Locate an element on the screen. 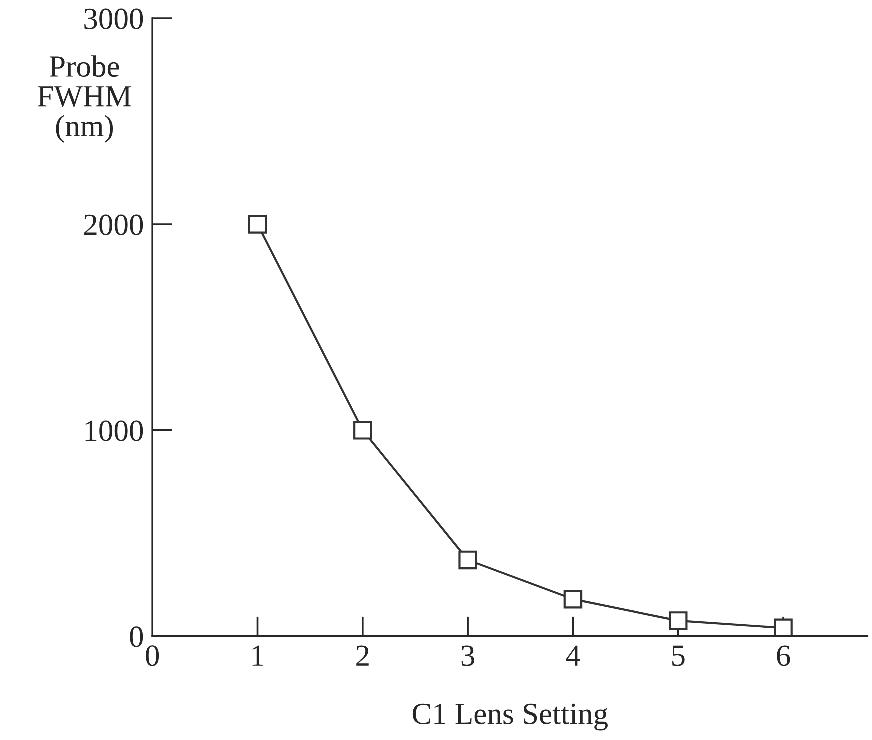  y-tick-label: 2000 is located at coordinates (114, 225).